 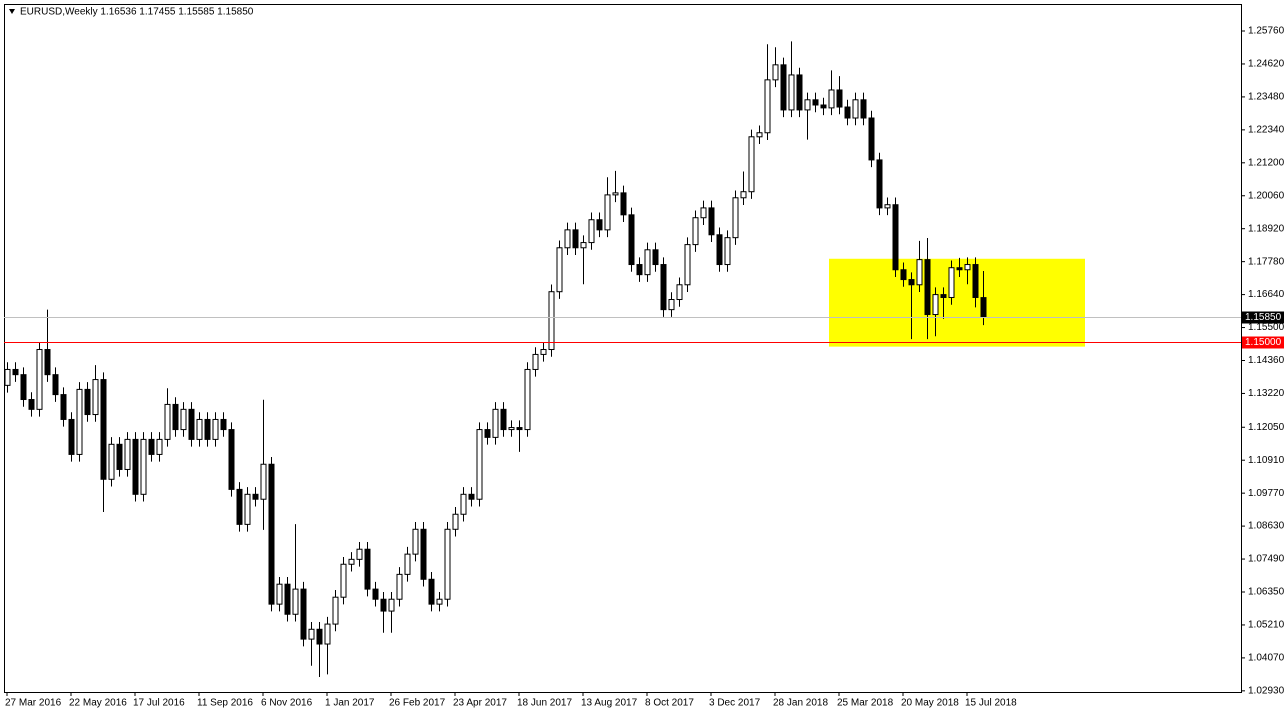 I want to click on x-tick-label: 18 Jun 2017, so click(x=544, y=703).